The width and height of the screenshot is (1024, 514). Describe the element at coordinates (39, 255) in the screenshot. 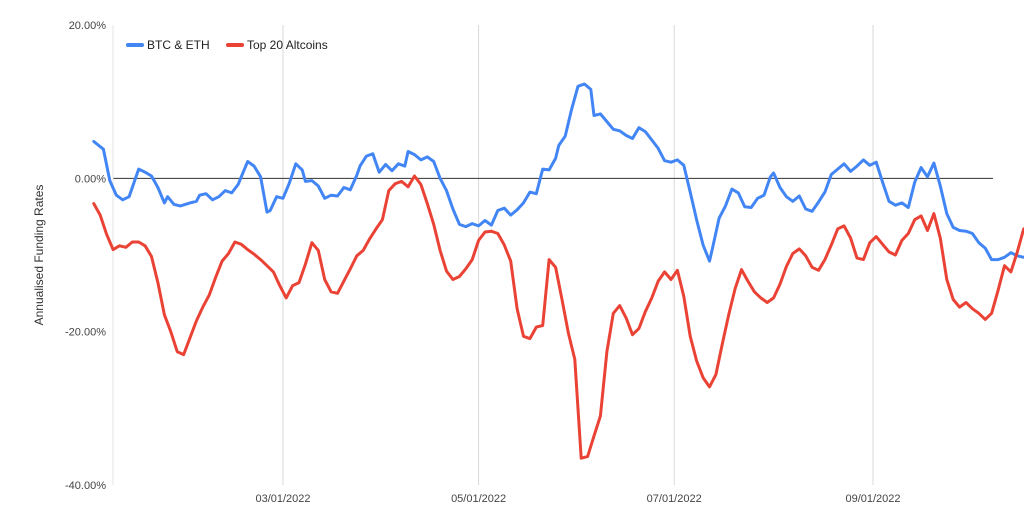

I see `y-axis-title: Annualised Funding Rates` at that location.